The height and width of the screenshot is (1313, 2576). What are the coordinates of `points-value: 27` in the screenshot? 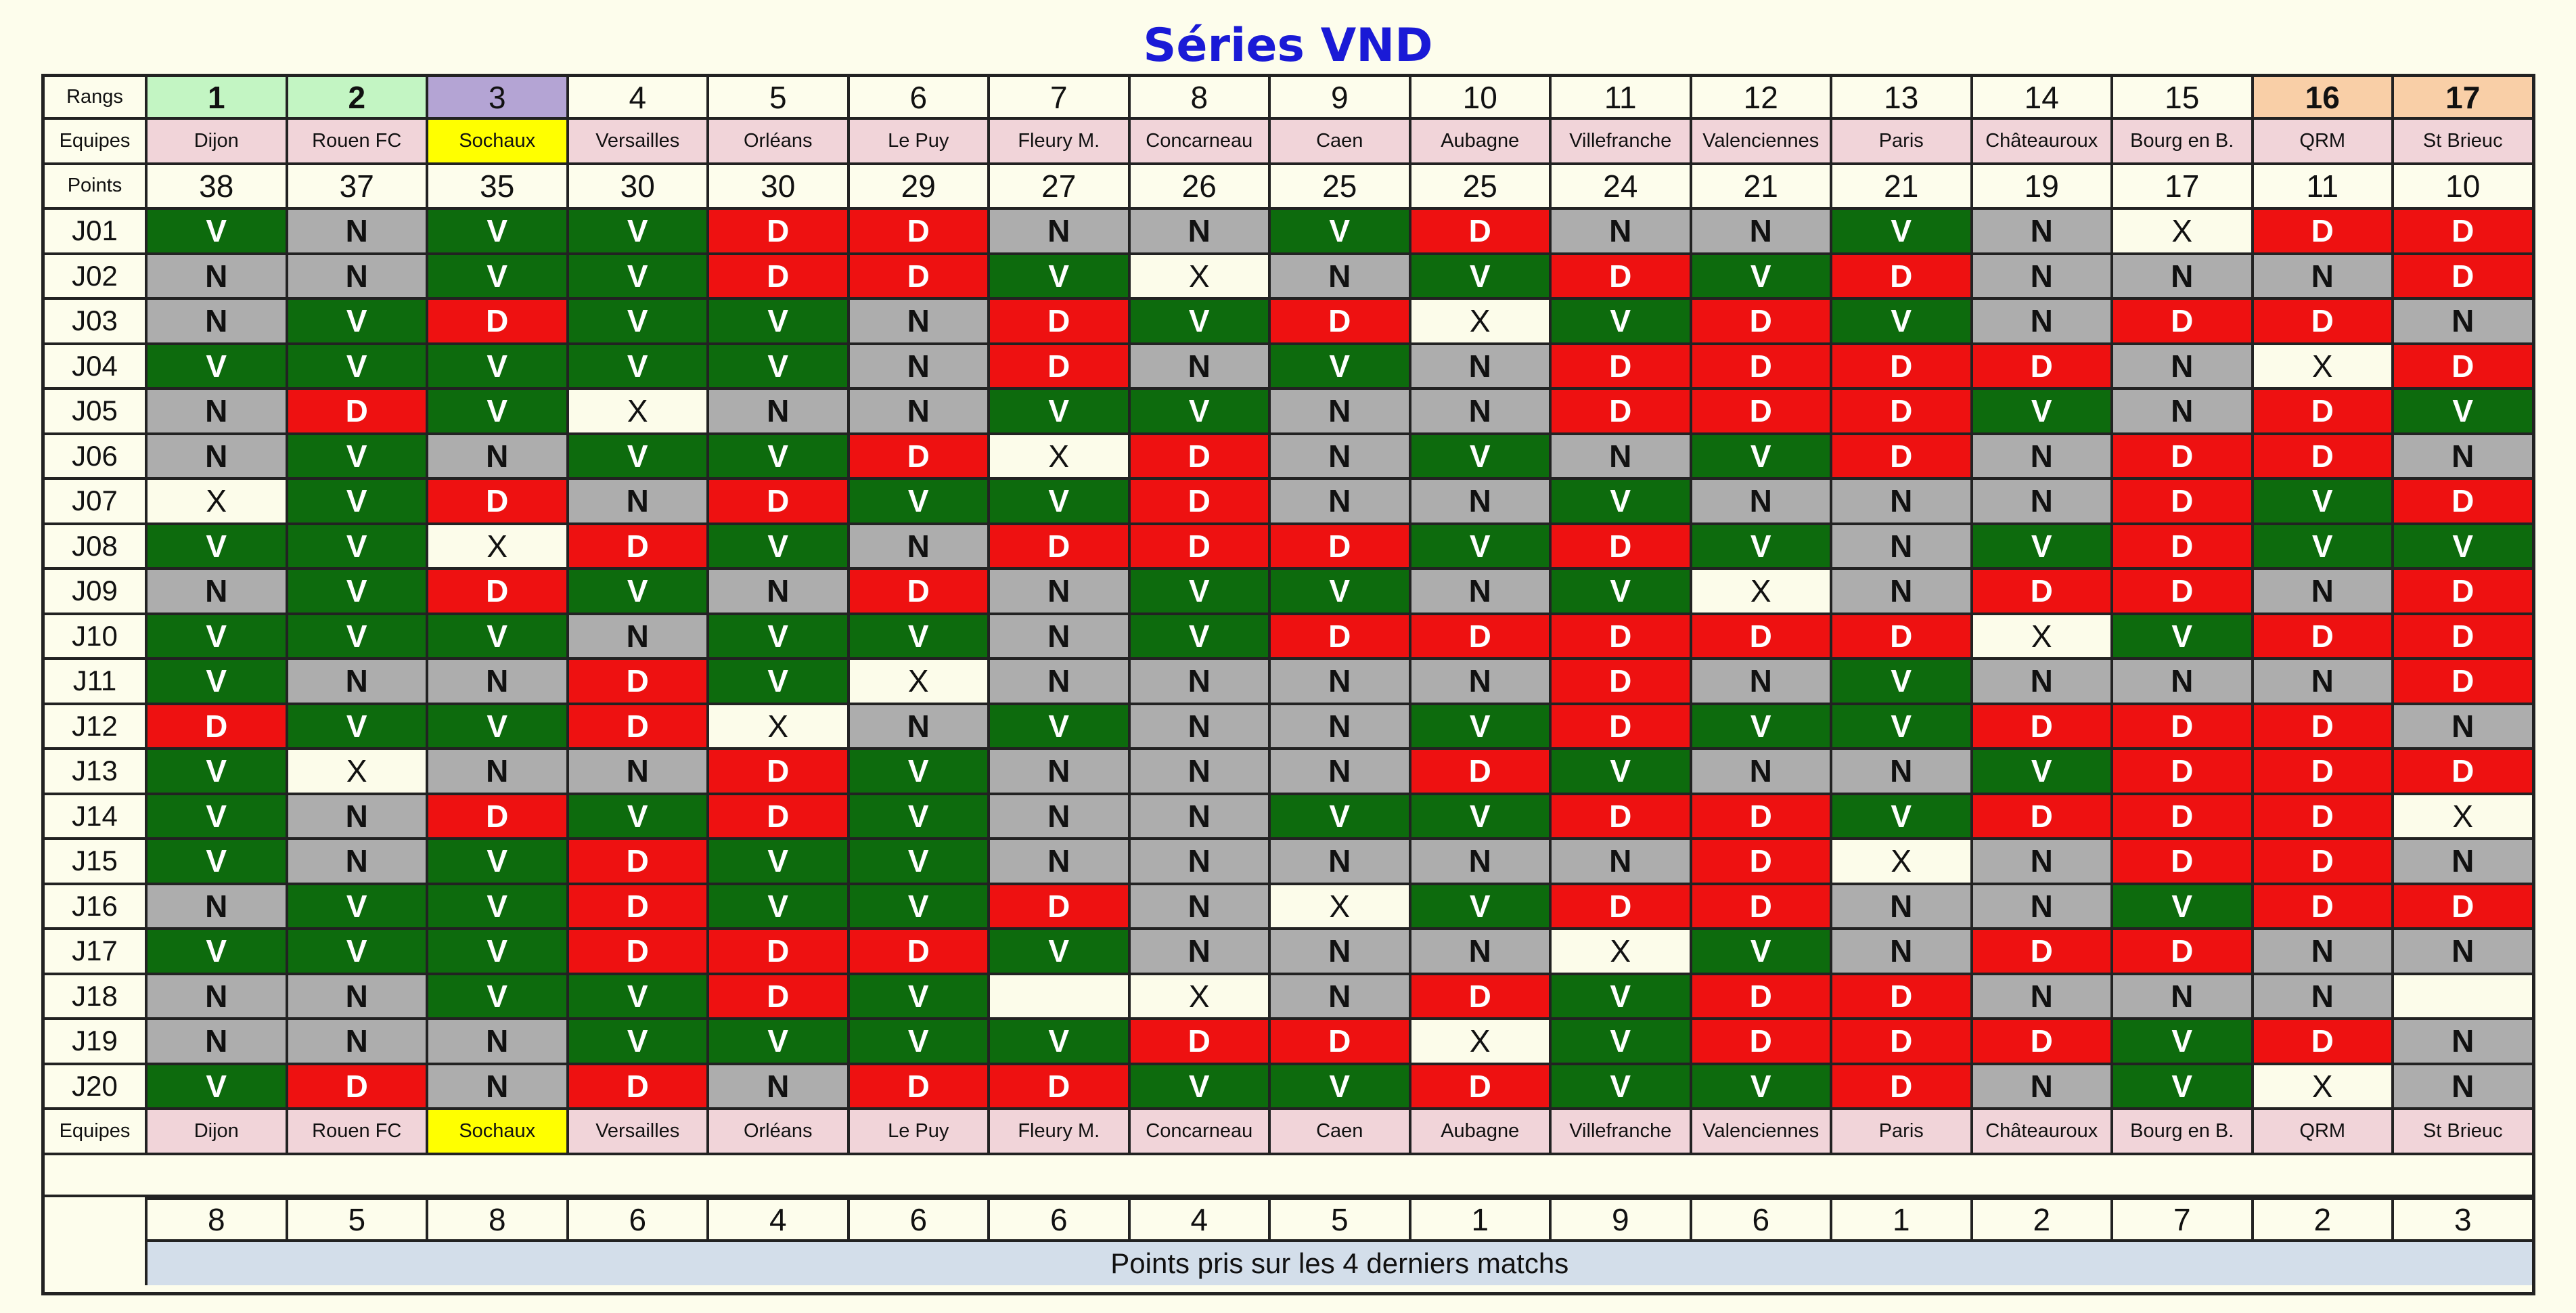 It's located at (1060, 187).